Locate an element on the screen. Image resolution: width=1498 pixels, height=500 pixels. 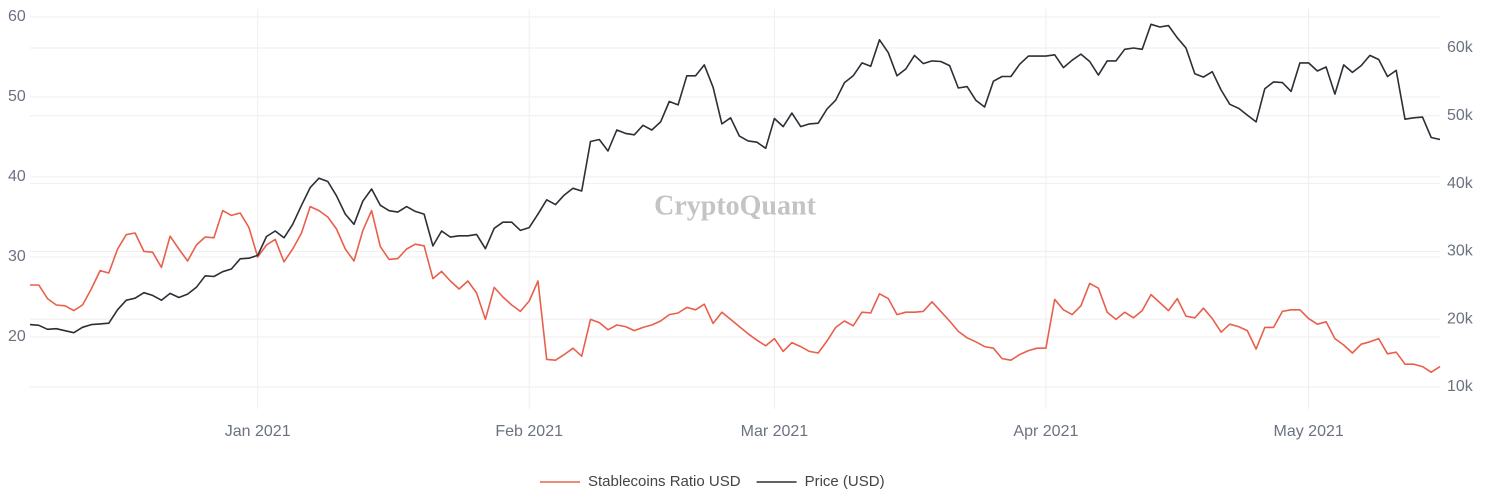
legend-label: Price (USD) is located at coordinates (845, 481).